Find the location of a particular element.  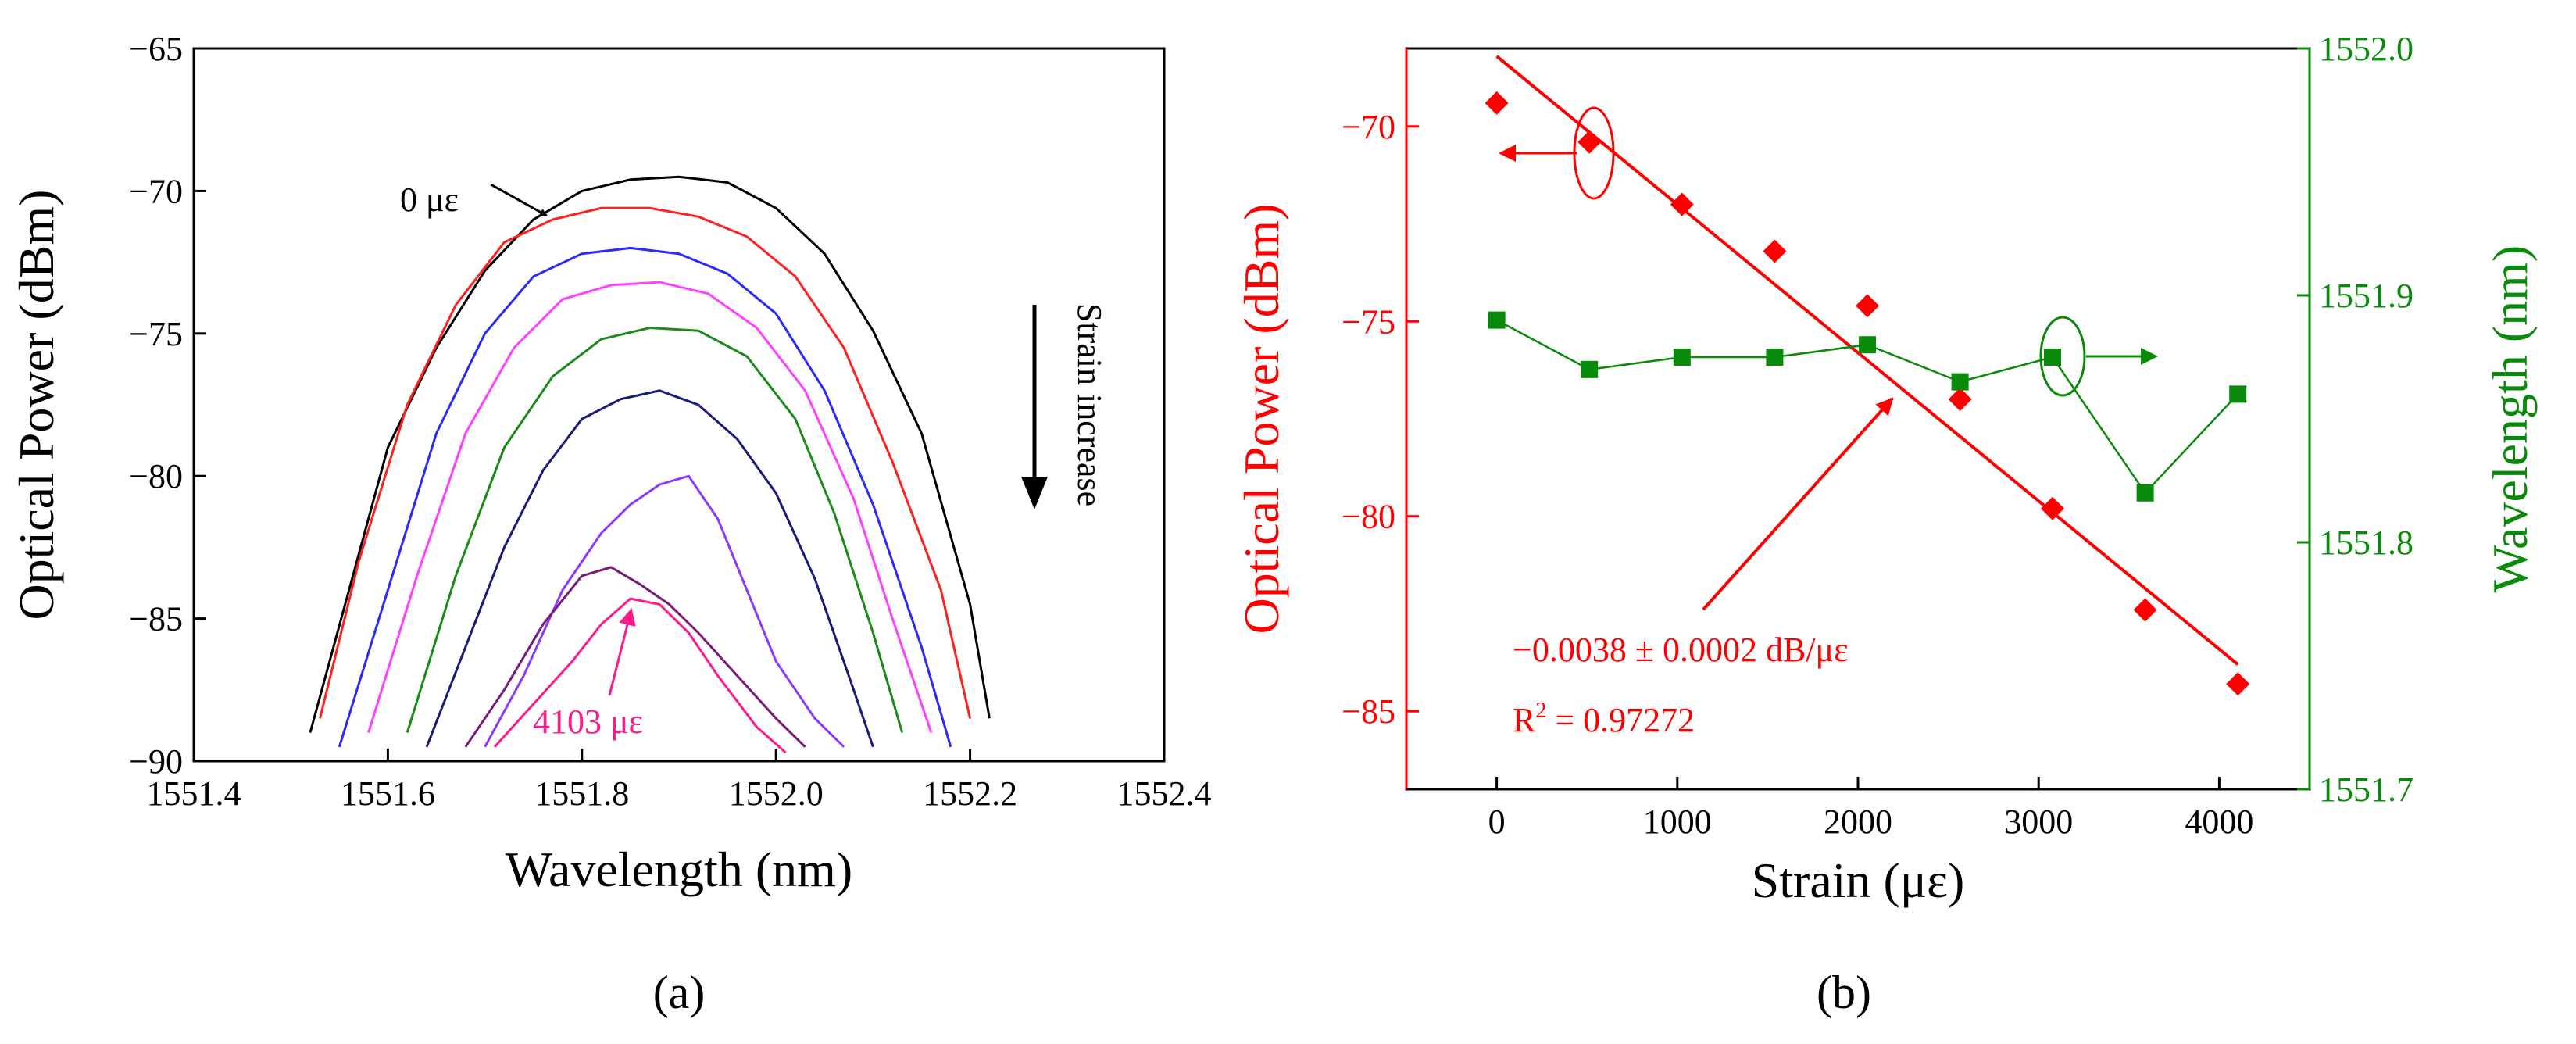

left-y-axis-b: −85 −80 −75 −70 is located at coordinates (1381, 419).